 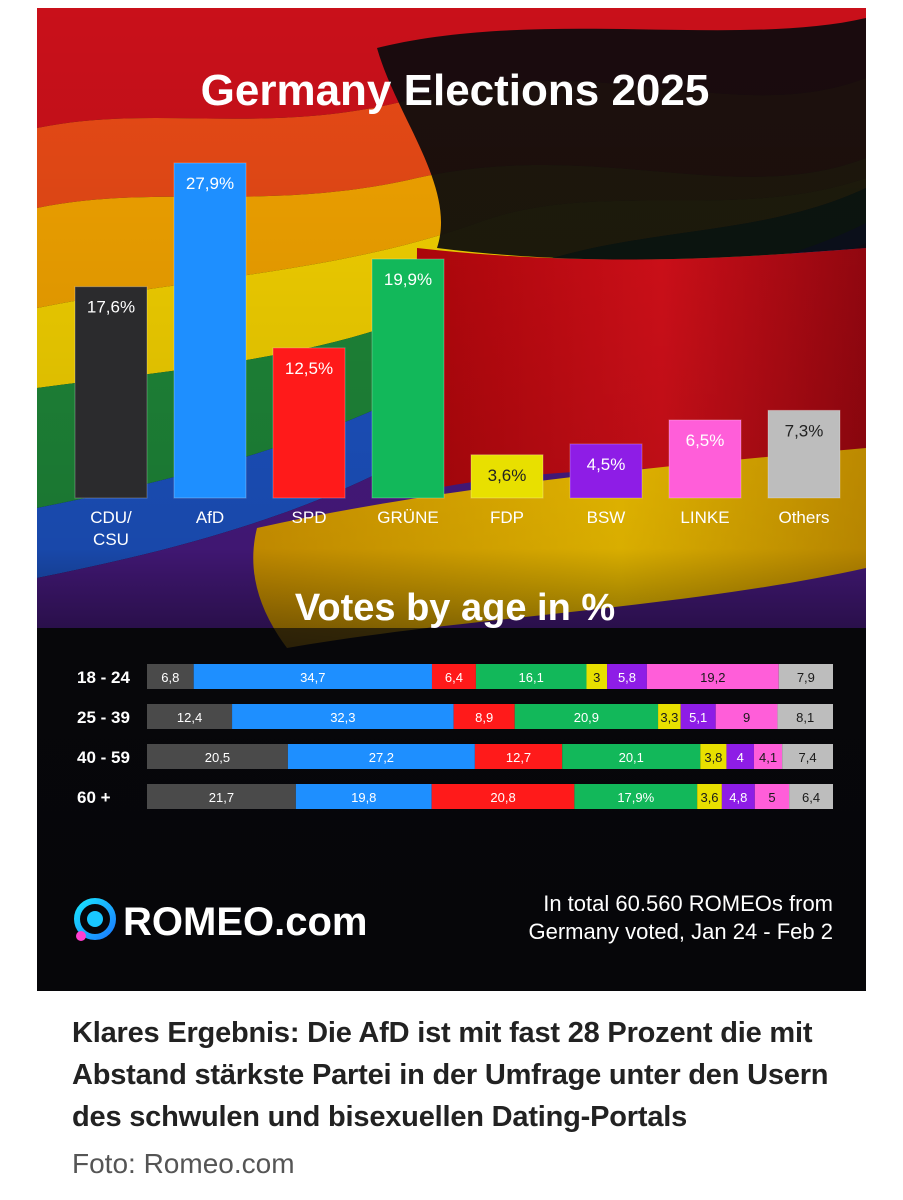 What do you see at coordinates (309, 368) in the screenshot?
I see `bar-value-label: 12,5%` at bounding box center [309, 368].